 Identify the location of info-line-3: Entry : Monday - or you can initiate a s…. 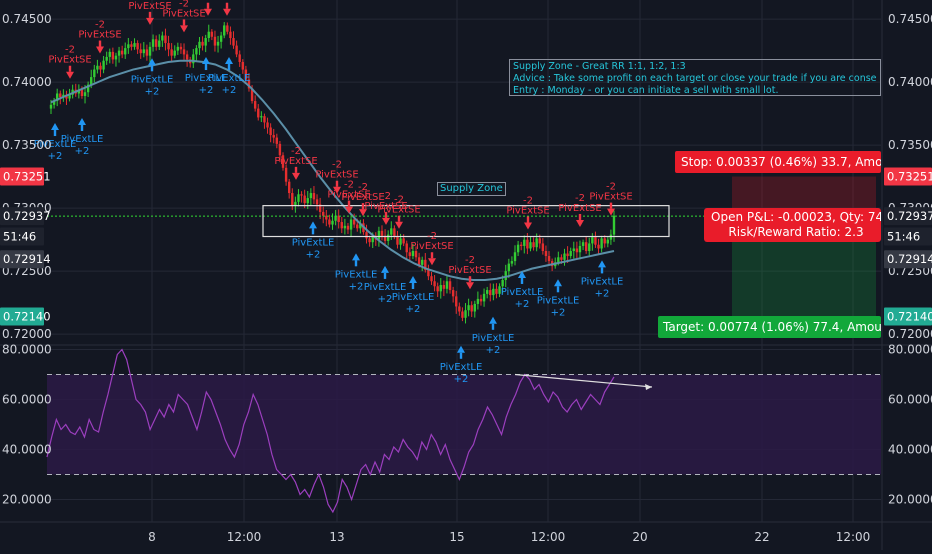
(646, 90).